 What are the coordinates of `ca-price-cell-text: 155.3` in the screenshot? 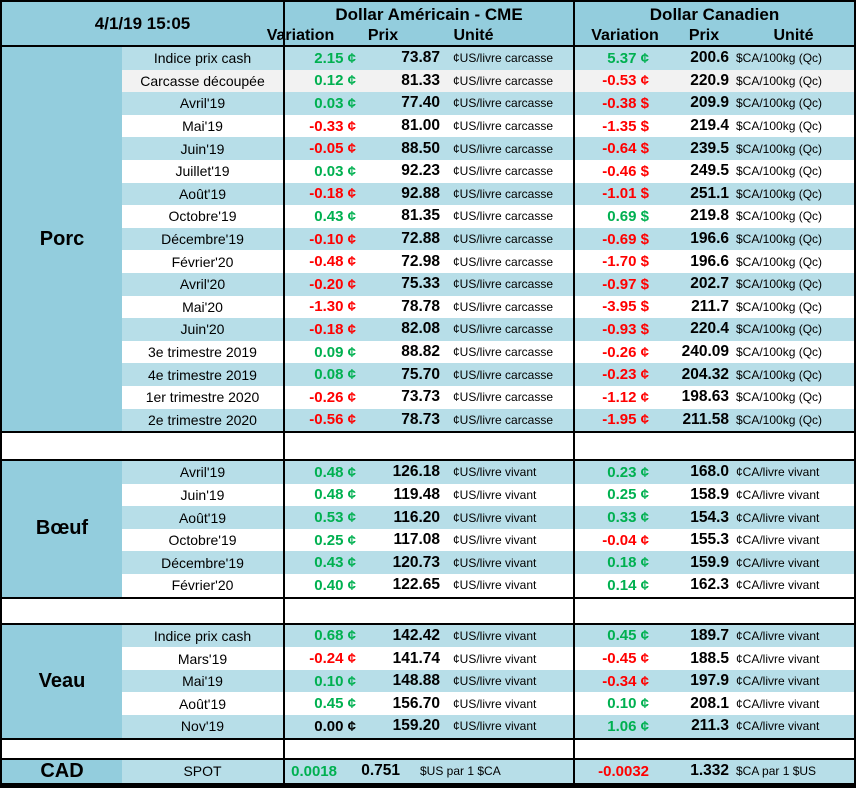 It's located at (709, 540).